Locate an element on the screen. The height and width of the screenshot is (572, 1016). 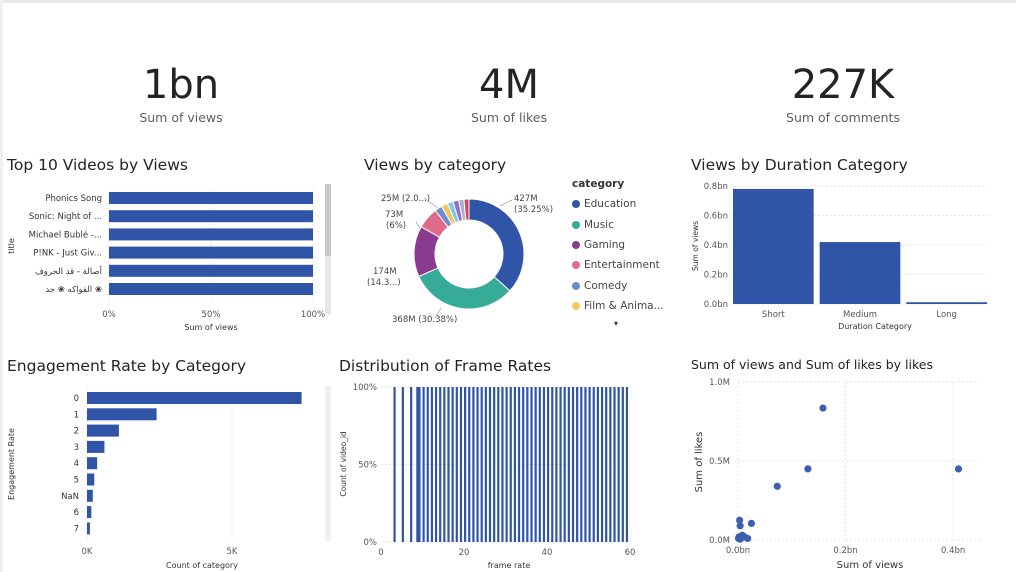
left-border is located at coordinates (1, 286).